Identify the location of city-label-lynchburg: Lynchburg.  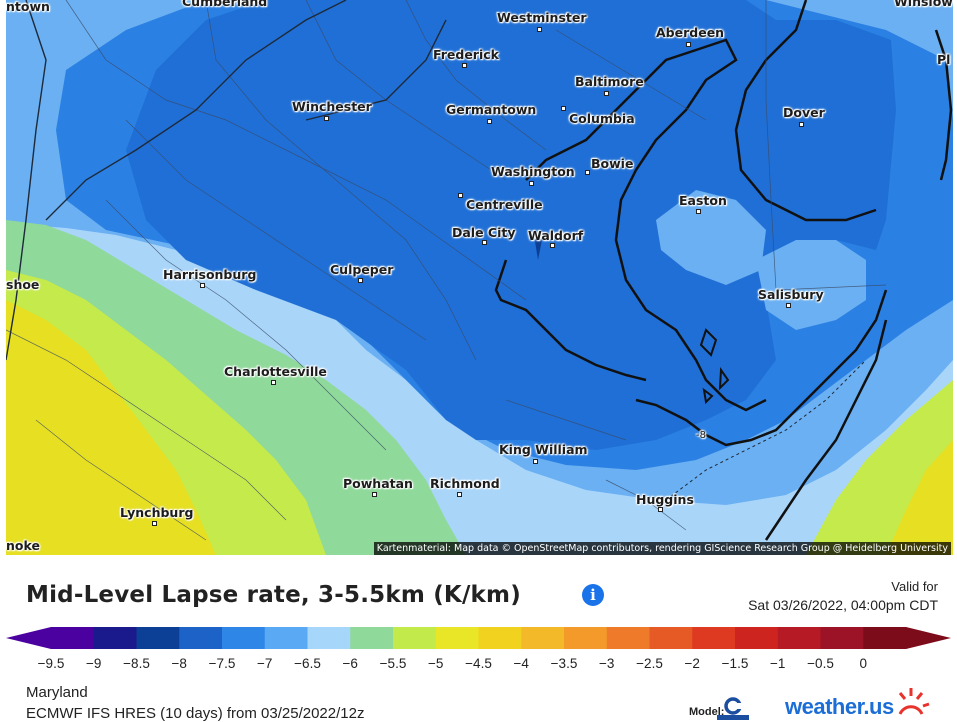
(157, 512).